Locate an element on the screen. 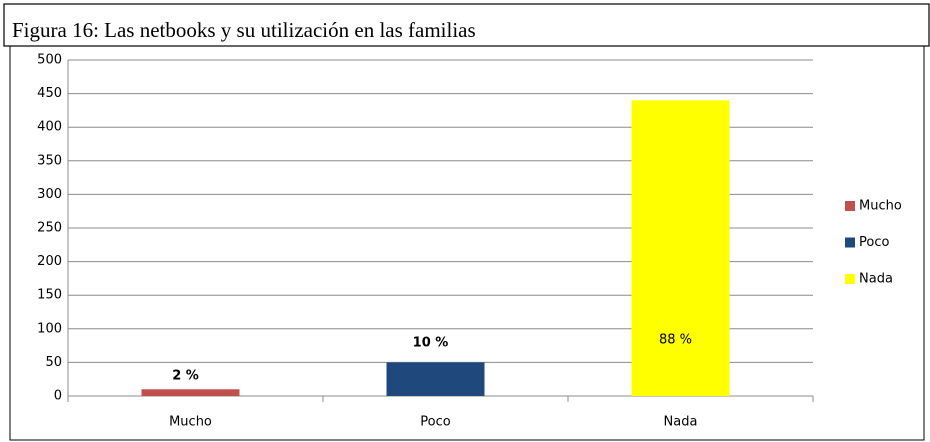 This screenshot has height=442, width=930. y-tick-label: 100 is located at coordinates (49, 328).